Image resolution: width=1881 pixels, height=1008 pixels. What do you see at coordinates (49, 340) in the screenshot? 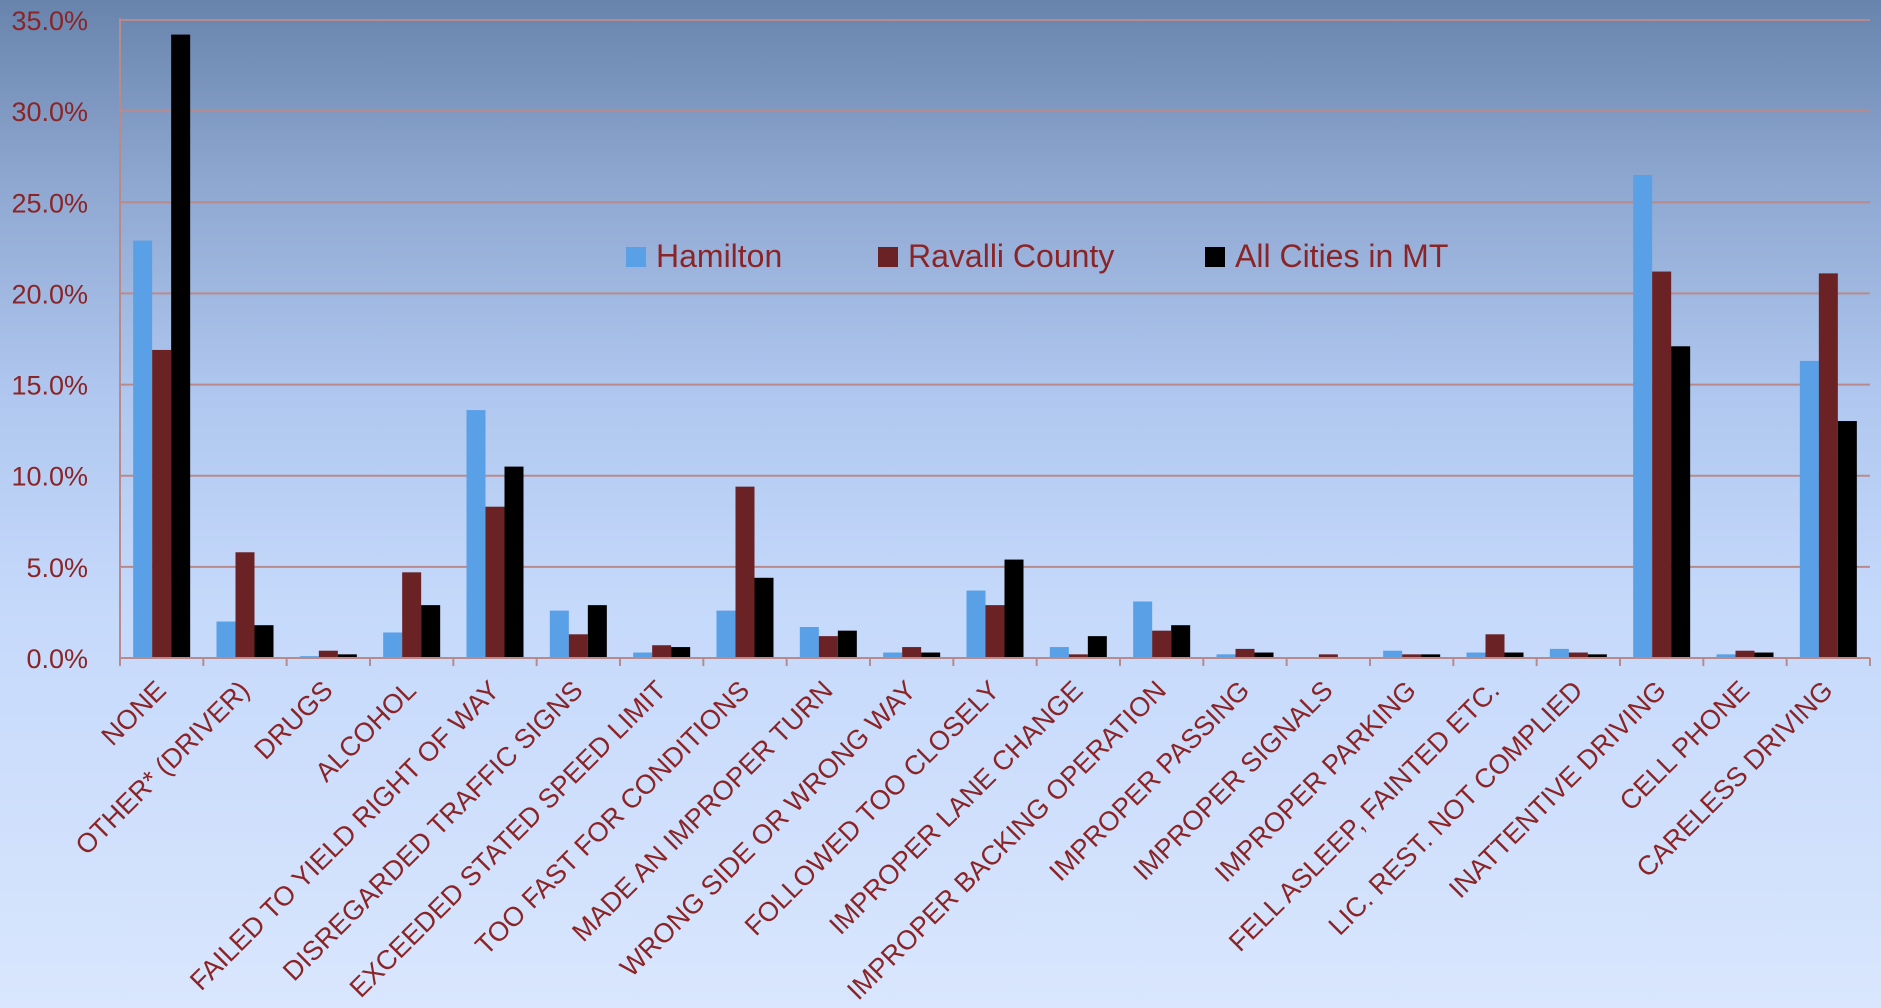
I see `y-axis-tick-labels: 0.0% 5.0% 10.0% 15.0% 20.0% 25.0% 30.0% 35.0%` at bounding box center [49, 340].